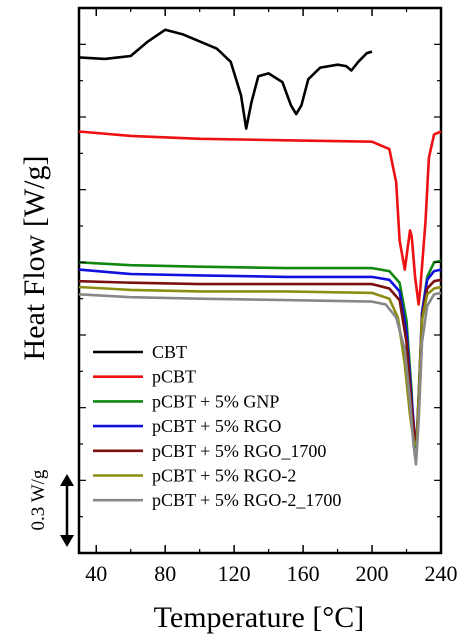 The width and height of the screenshot is (466, 642). Describe the element at coordinates (51, 508) in the screenshot. I see `scale-bar: 0.3 W/g` at that location.